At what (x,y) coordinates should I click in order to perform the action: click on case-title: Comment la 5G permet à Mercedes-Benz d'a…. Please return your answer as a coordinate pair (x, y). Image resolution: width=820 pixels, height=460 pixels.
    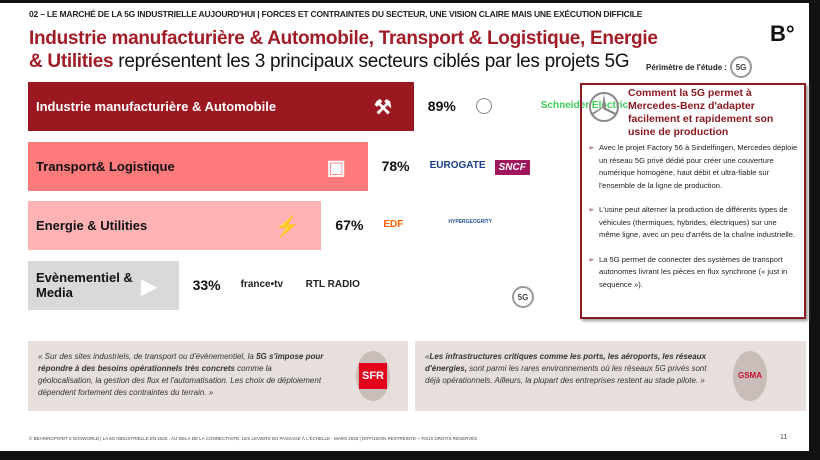
    Looking at the image, I should click on (701, 112).